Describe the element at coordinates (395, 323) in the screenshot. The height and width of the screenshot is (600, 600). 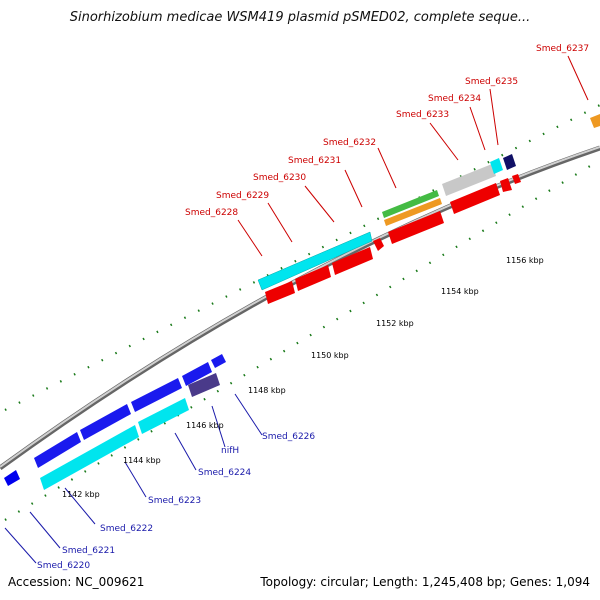
I see `kbp-label: 1152 kbp` at that location.